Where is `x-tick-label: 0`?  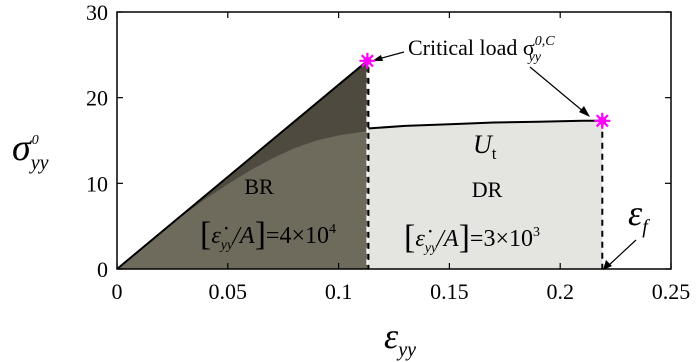 x-tick-label: 0 is located at coordinates (117, 291).